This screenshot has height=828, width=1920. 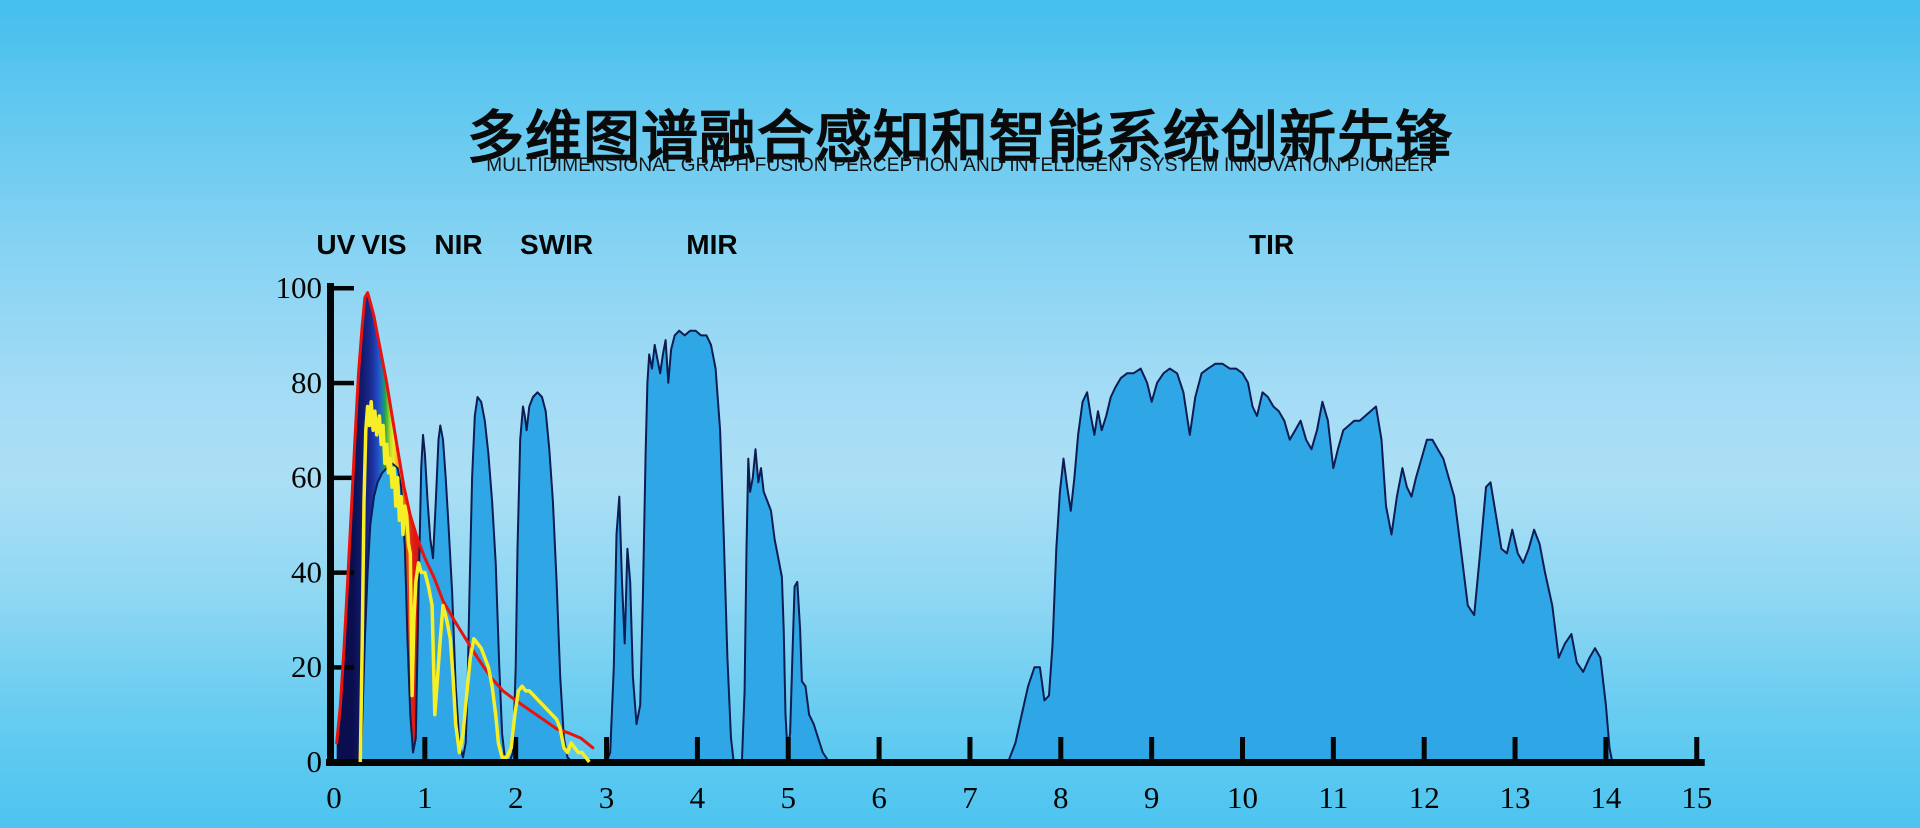 What do you see at coordinates (879, 797) in the screenshot?
I see `x-tick-label: 6` at bounding box center [879, 797].